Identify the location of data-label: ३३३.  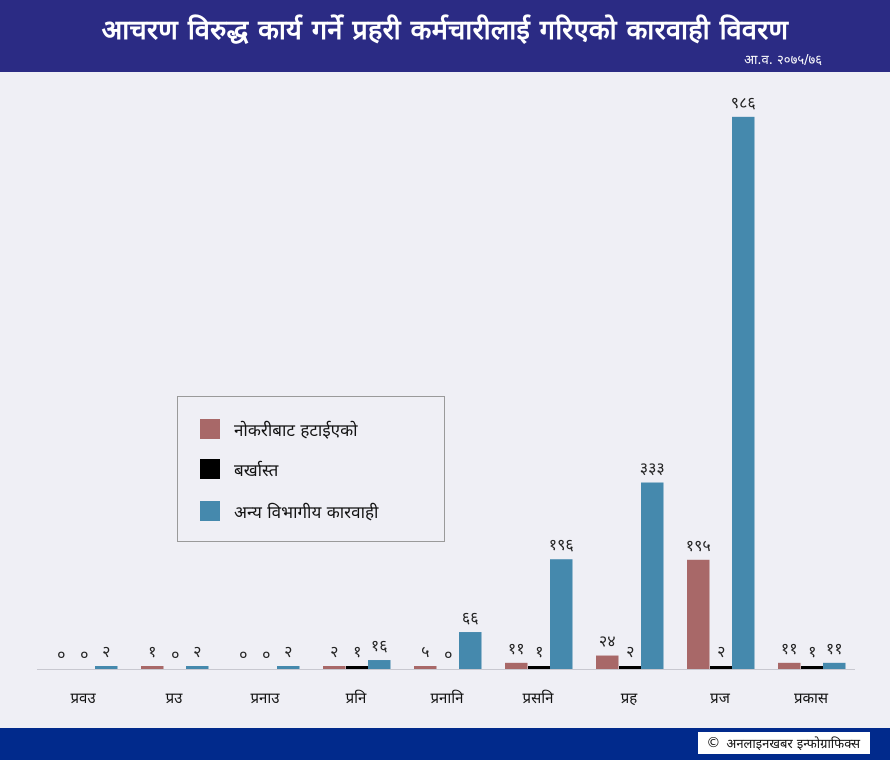
(652, 468).